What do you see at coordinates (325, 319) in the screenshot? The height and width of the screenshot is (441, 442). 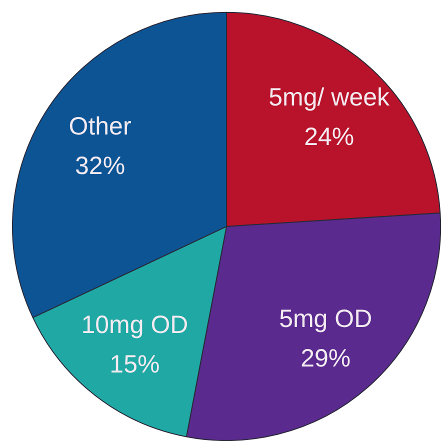 I see `slice-label: 5mg OD` at bounding box center [325, 319].